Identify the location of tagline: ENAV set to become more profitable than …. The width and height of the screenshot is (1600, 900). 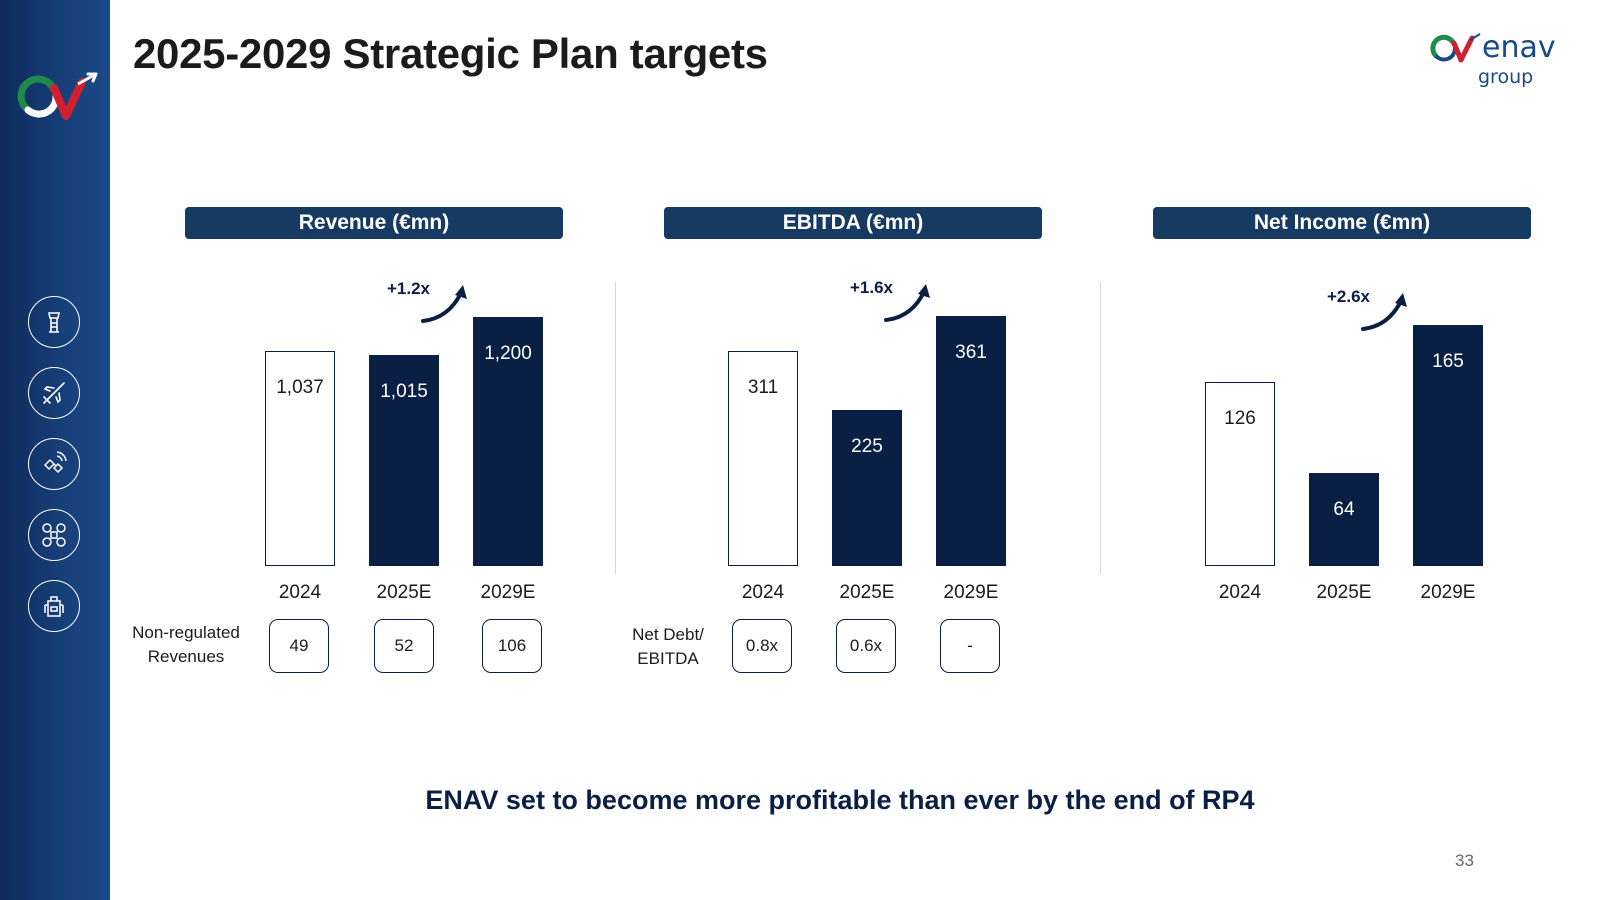
(840, 800).